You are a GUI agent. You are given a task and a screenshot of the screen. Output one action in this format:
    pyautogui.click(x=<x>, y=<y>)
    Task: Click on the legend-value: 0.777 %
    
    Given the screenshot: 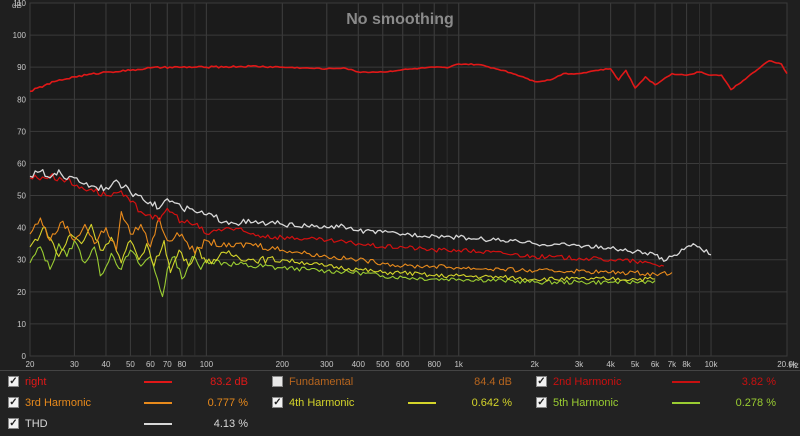 What is the action you would take?
    pyautogui.click(x=227, y=403)
    